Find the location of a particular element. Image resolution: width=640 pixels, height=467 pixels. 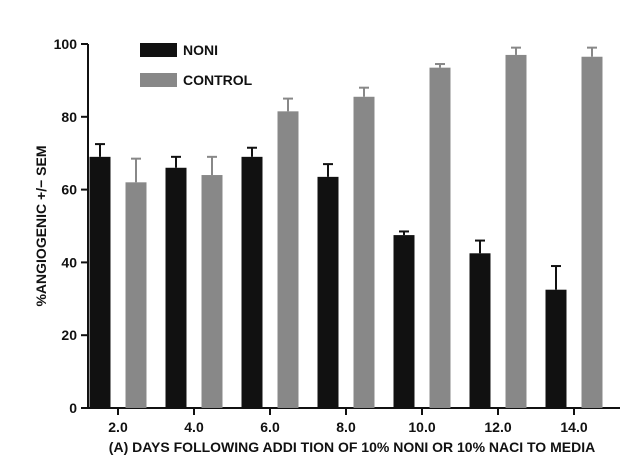

x-tick-label: 4.0 is located at coordinates (194, 427).